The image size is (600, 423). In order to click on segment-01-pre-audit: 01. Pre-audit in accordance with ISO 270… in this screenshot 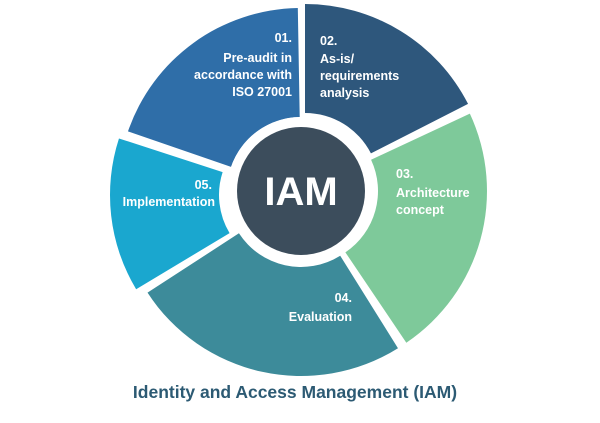, I will do `click(213, 87)`.